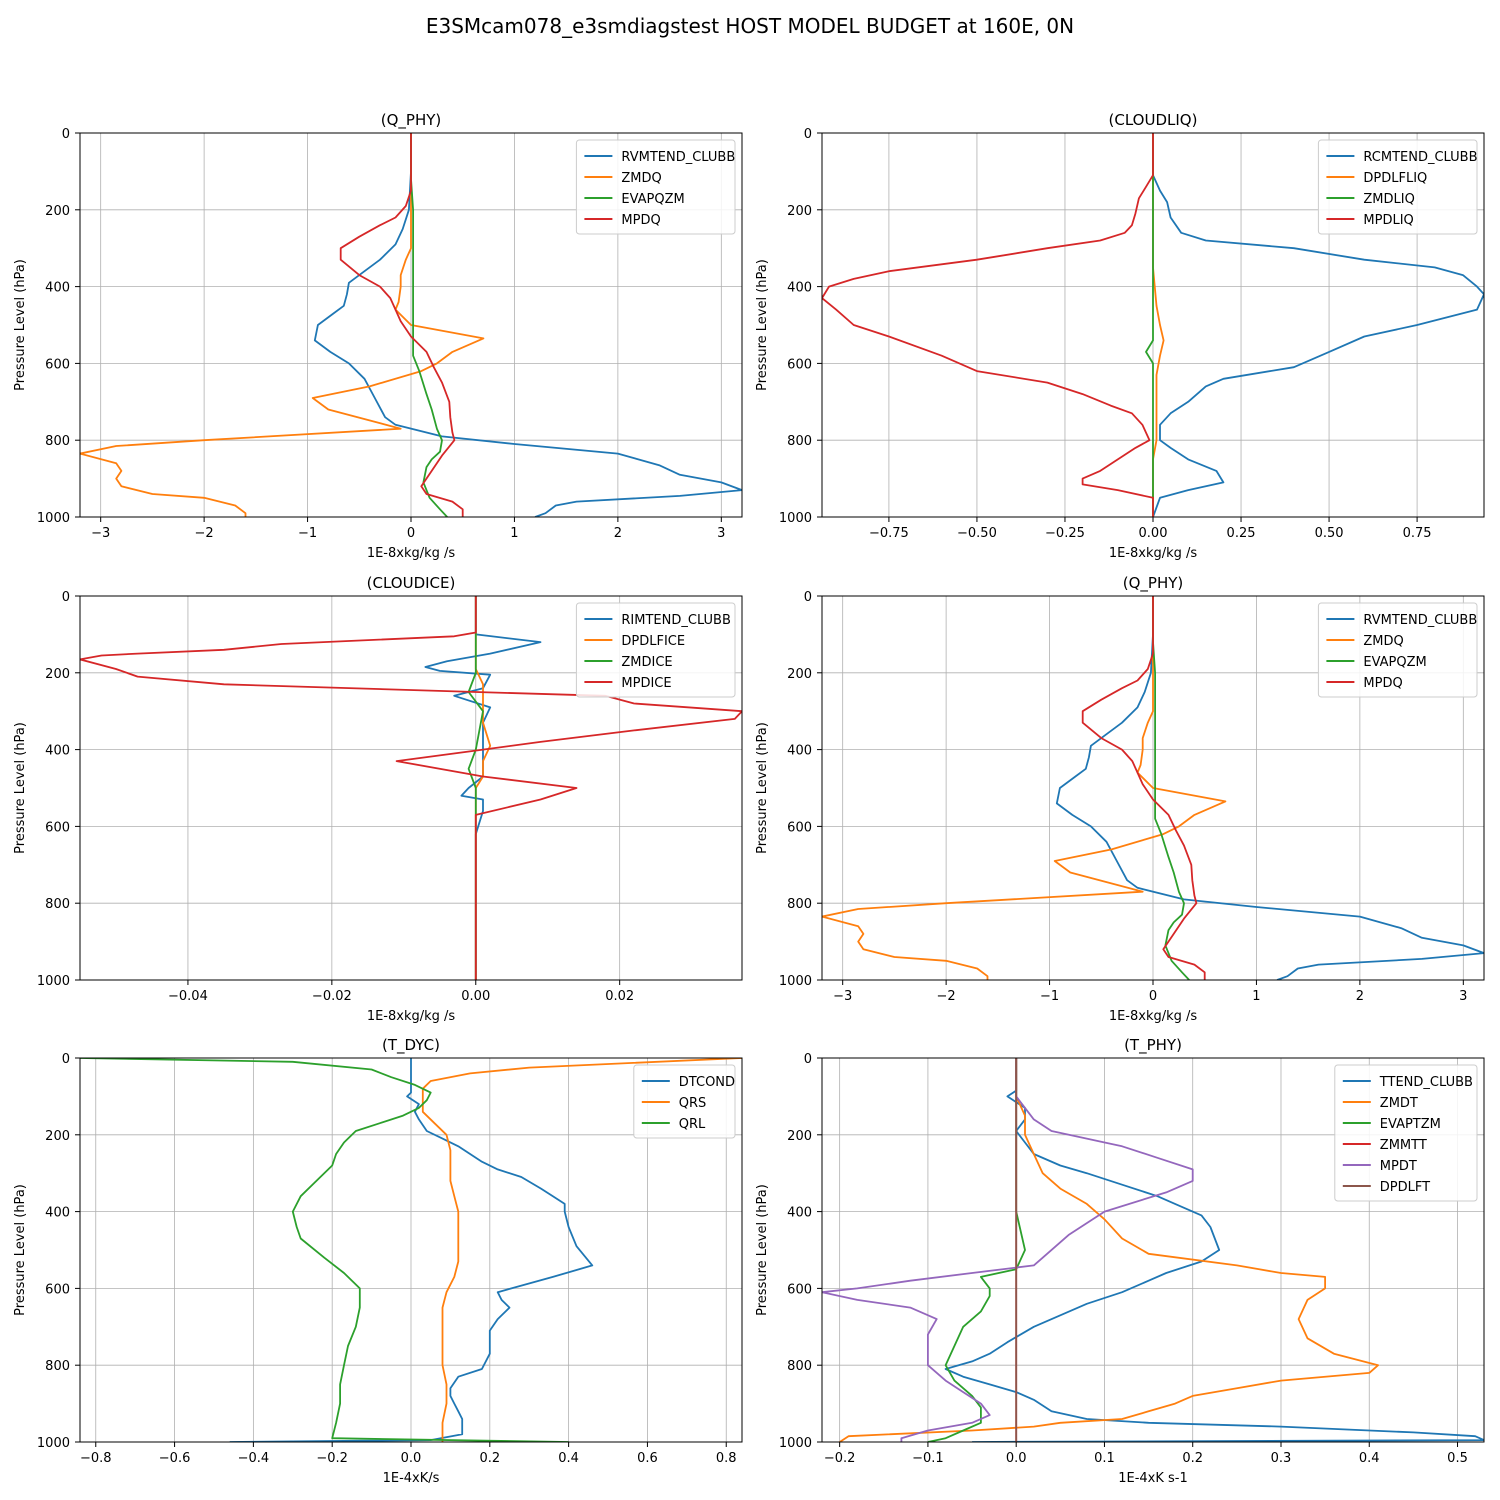 The width and height of the screenshot is (1500, 1500). Describe the element at coordinates (1153, 120) in the screenshot. I see `chart-title: (CLOUDLIQ)` at that location.